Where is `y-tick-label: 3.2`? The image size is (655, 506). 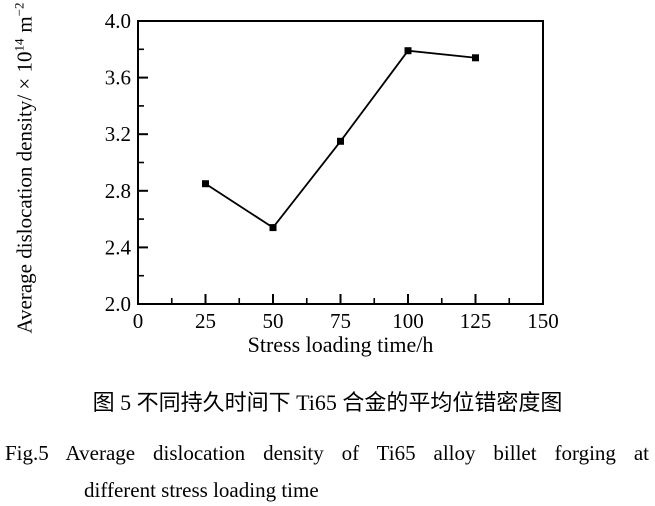
y-tick-label: 3.2 is located at coordinates (118, 134).